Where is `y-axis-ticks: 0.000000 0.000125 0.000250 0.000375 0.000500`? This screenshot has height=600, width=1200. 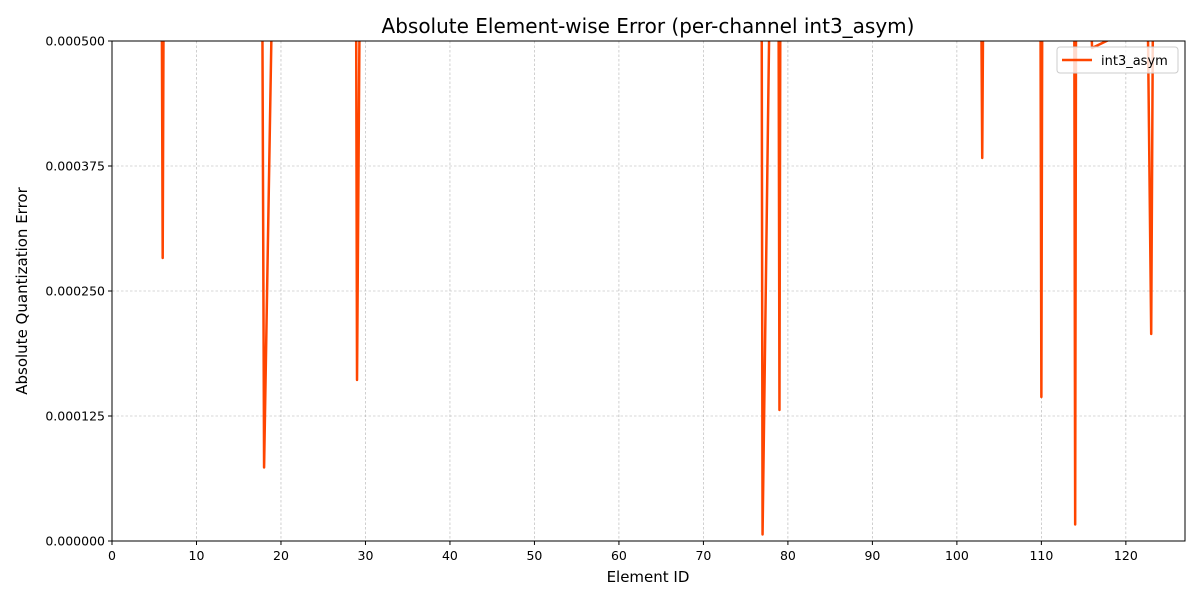
y-axis-ticks: 0.000000 0.000125 0.000250 0.000375 0.000500 is located at coordinates (78, 291).